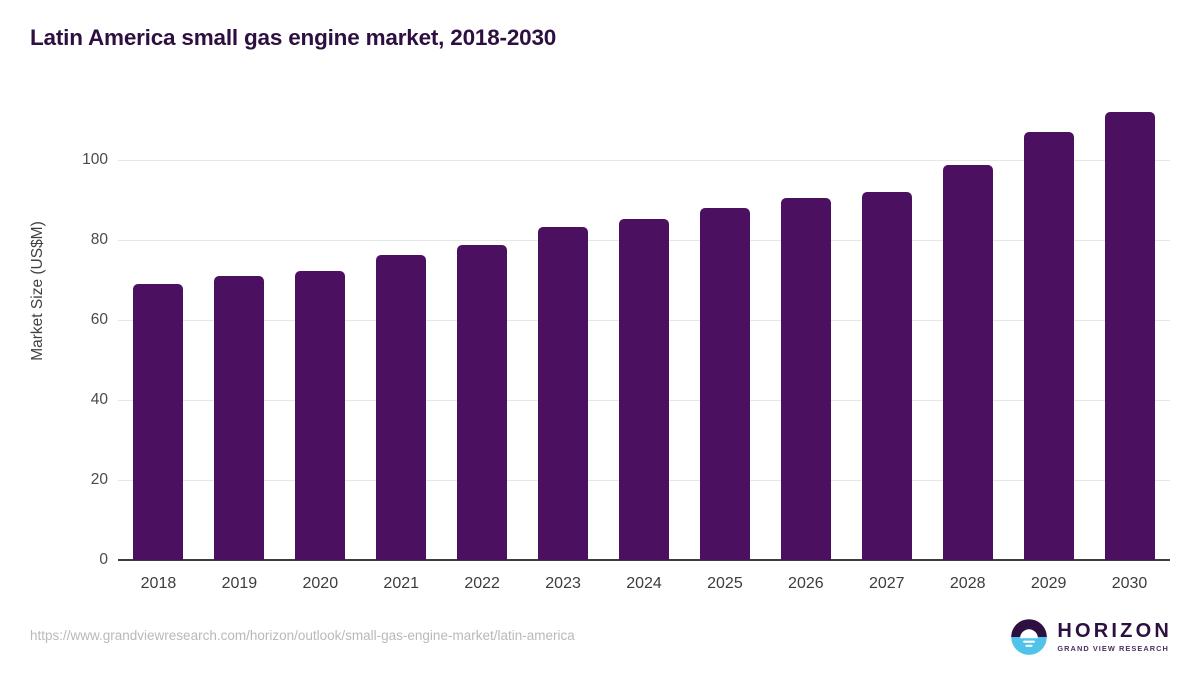  I want to click on bar-2020, so click(320, 415).